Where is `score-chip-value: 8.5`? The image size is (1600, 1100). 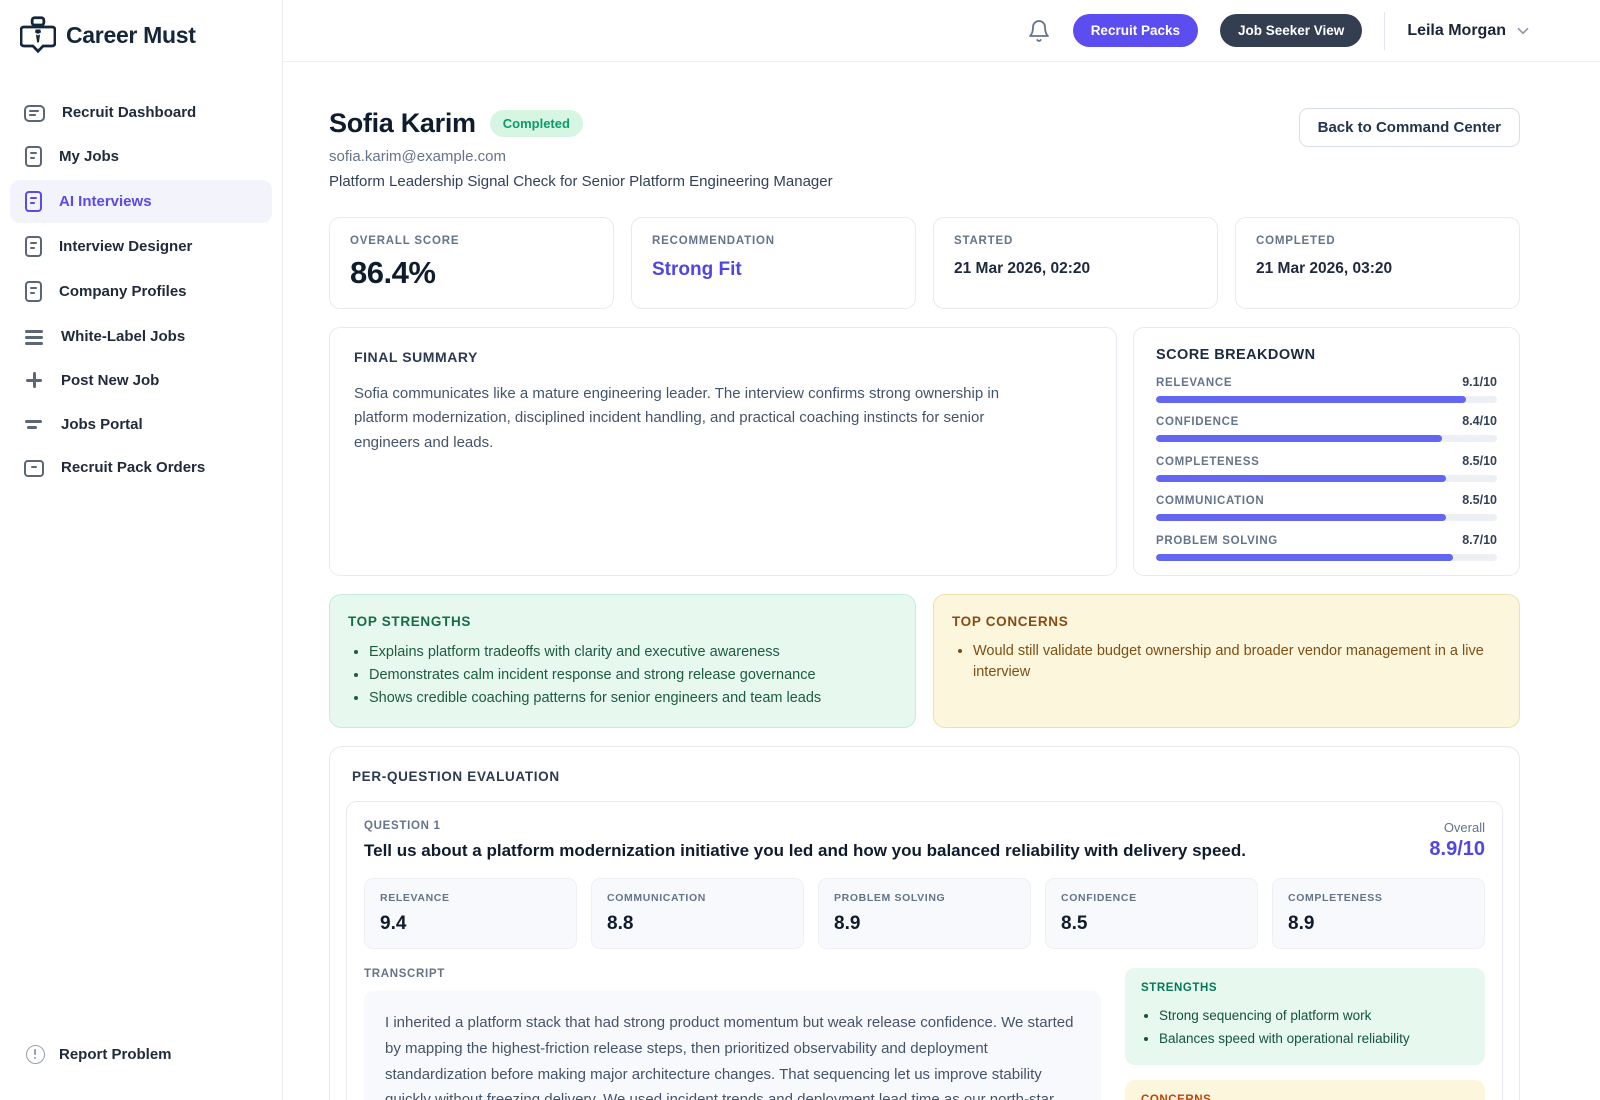 score-chip-value: 8.5 is located at coordinates (1074, 923).